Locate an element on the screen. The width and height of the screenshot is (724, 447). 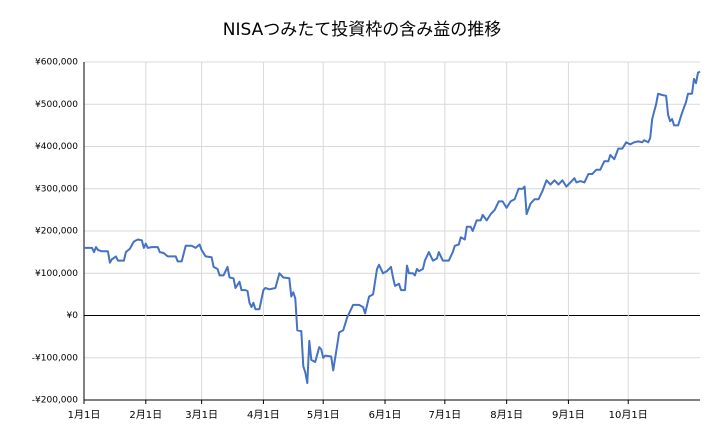
x-tick-label: 1月1日 is located at coordinates (84, 415).